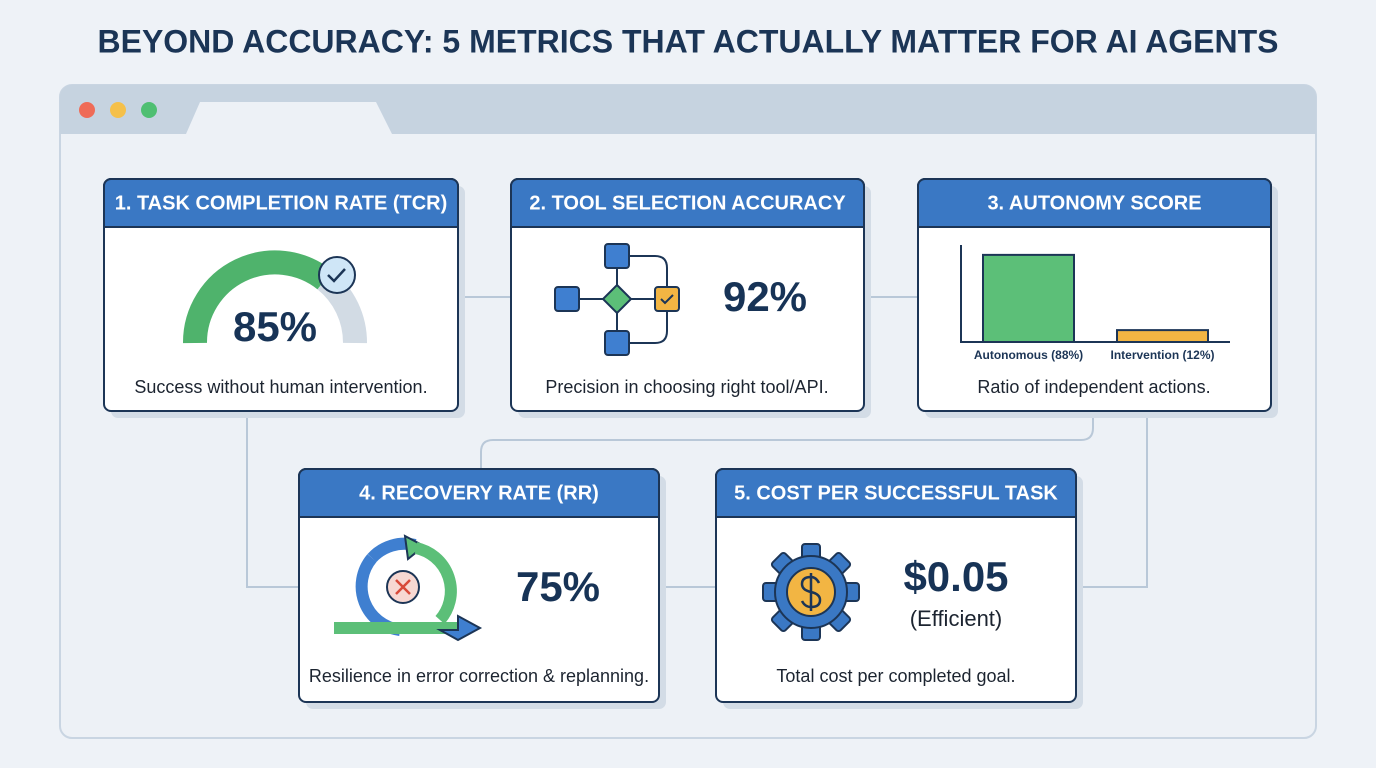 The height and width of the screenshot is (768, 1376). I want to click on metric-card: 2. TOOL SELECTION ACCURACY, so click(690, 298).